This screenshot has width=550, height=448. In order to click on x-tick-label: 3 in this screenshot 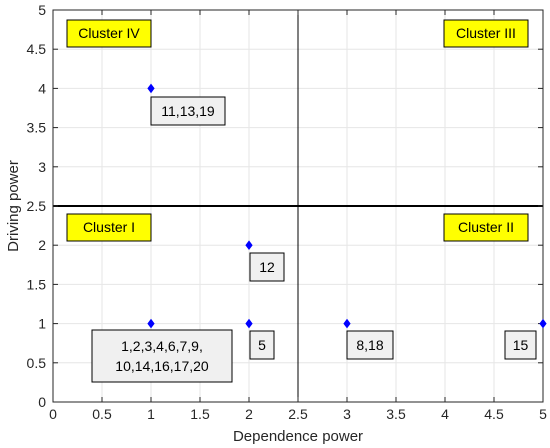, I will do `click(347, 414)`.